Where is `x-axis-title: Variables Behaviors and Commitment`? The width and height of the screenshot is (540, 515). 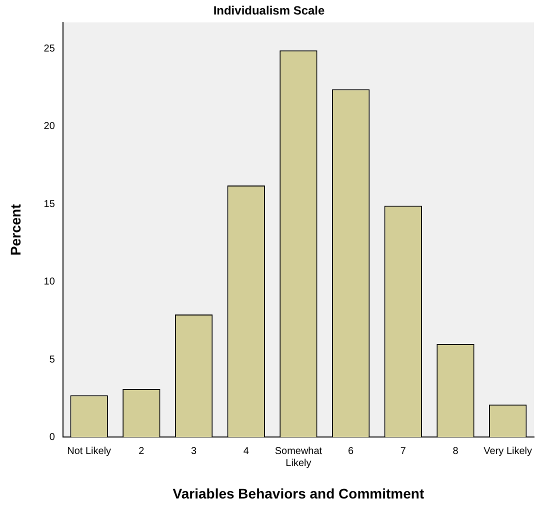 x-axis-title: Variables Behaviors and Commitment is located at coordinates (298, 493).